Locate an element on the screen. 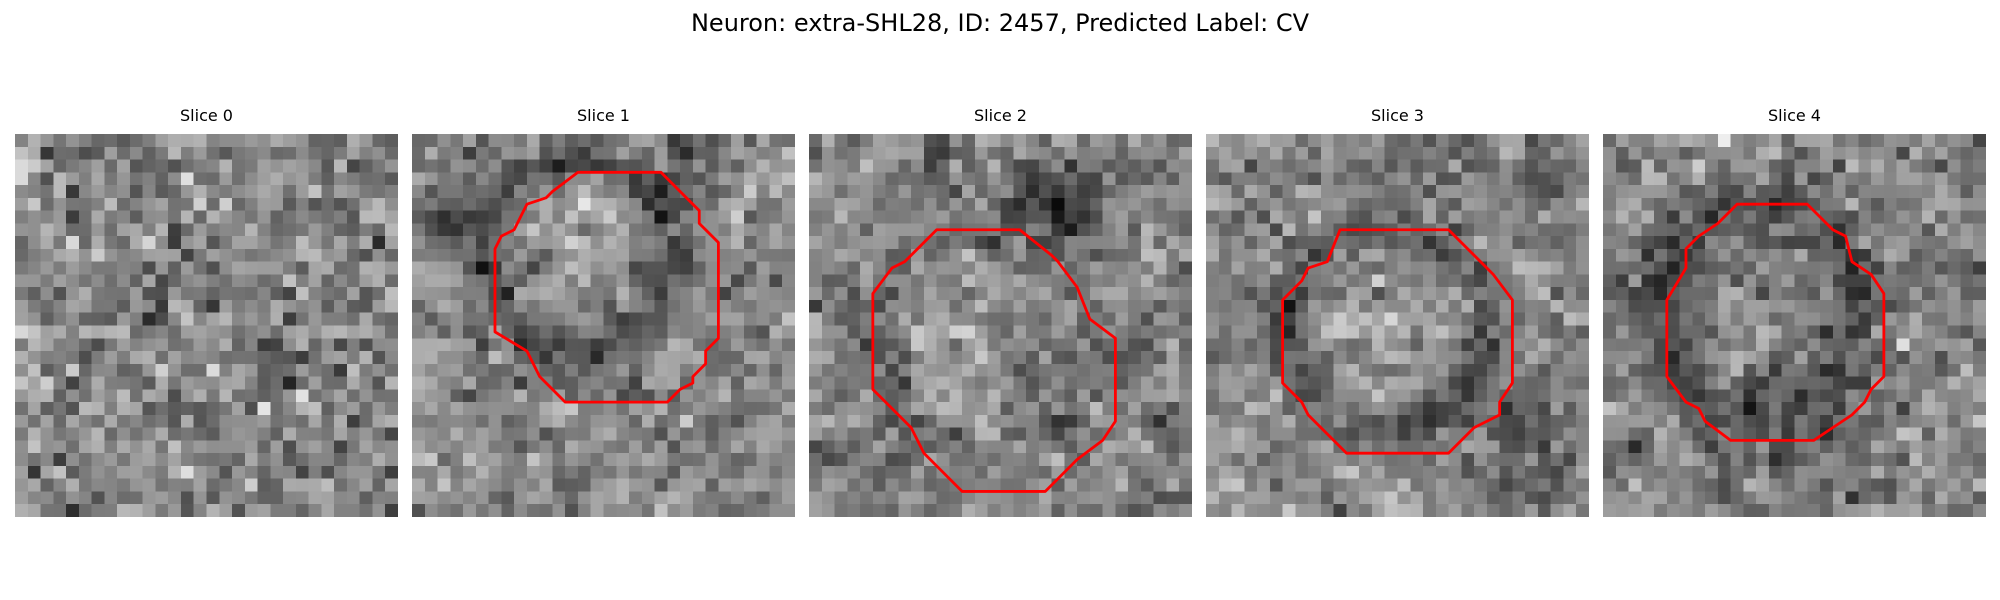 This screenshot has width=2000, height=600. slice-panel-0: Slice 0 is located at coordinates (206, 311).